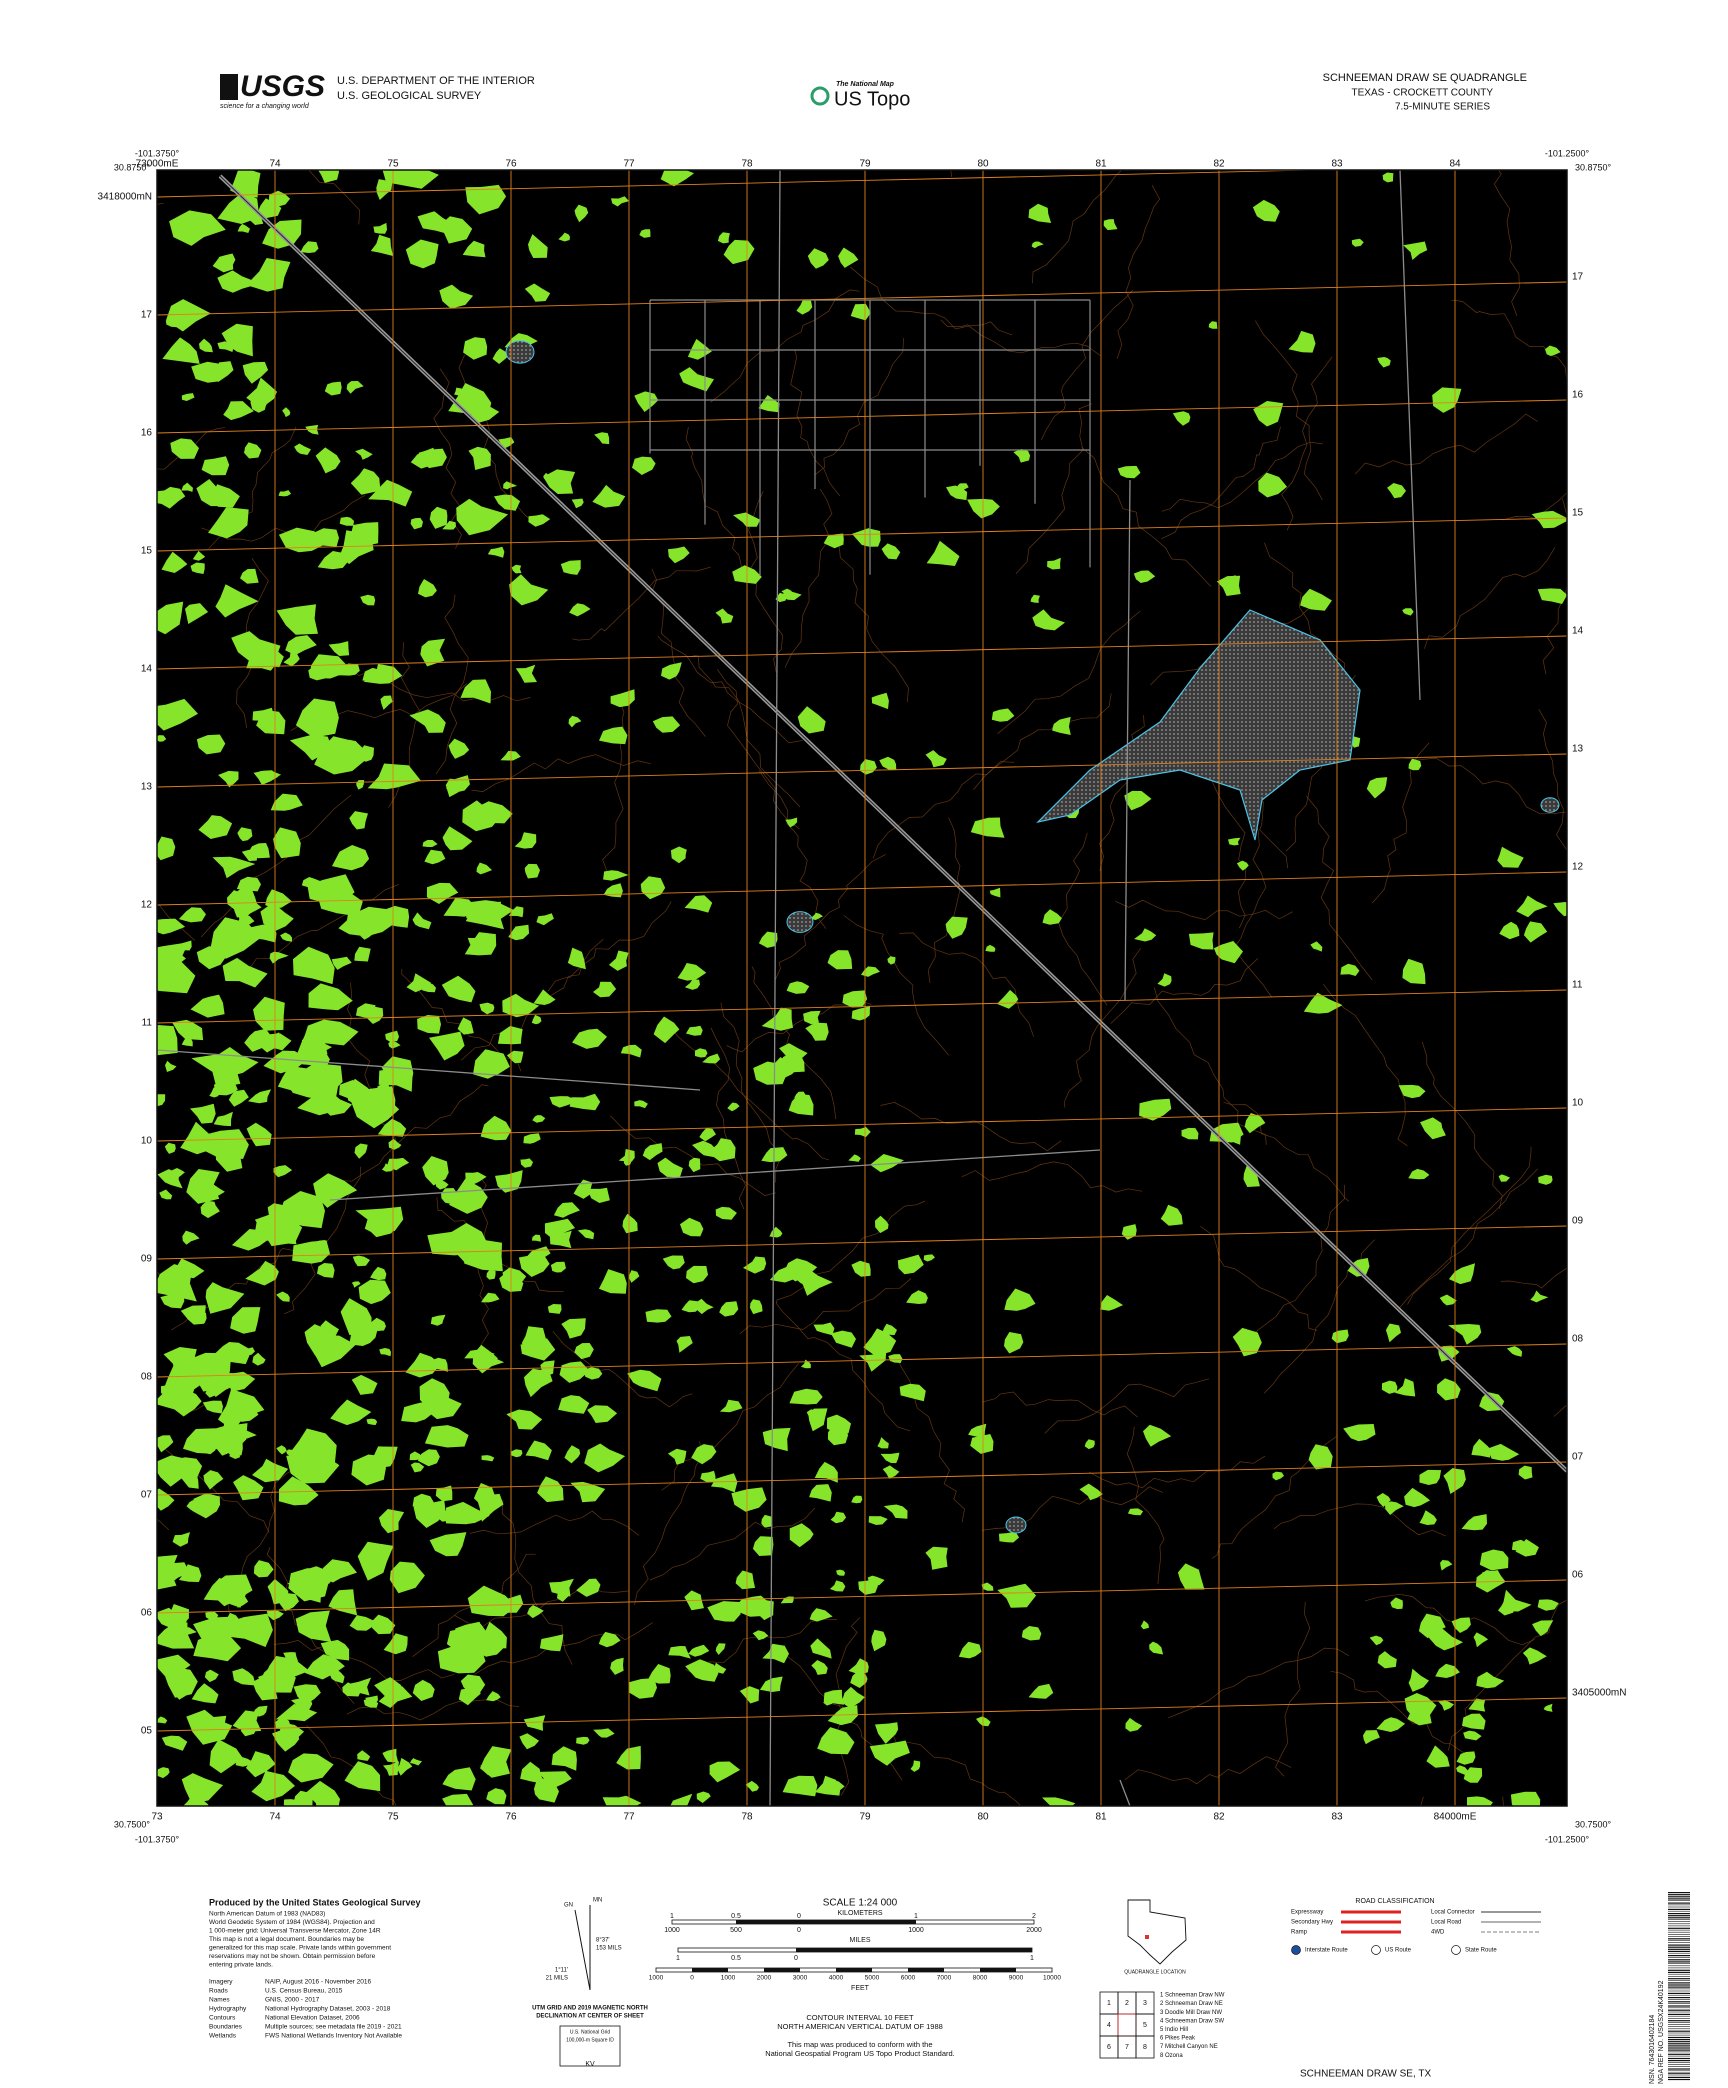 Image resolution: width=1728 pixels, height=2088 pixels. I want to click on adjoining-cell, so click(1145, 2047).